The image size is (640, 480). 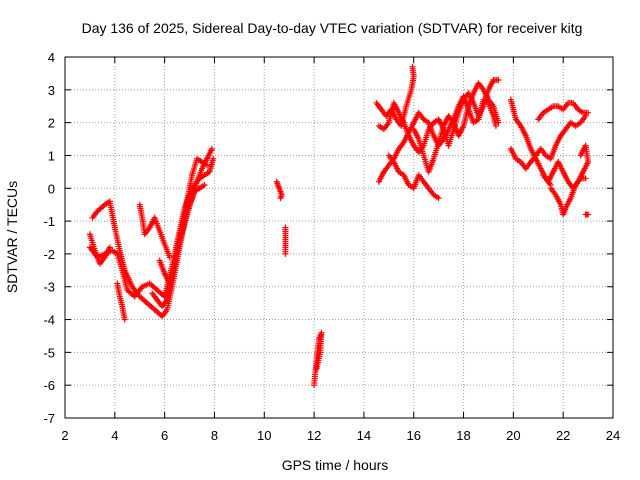 What do you see at coordinates (164, 435) in the screenshot?
I see `x-tick-label: 6` at bounding box center [164, 435].